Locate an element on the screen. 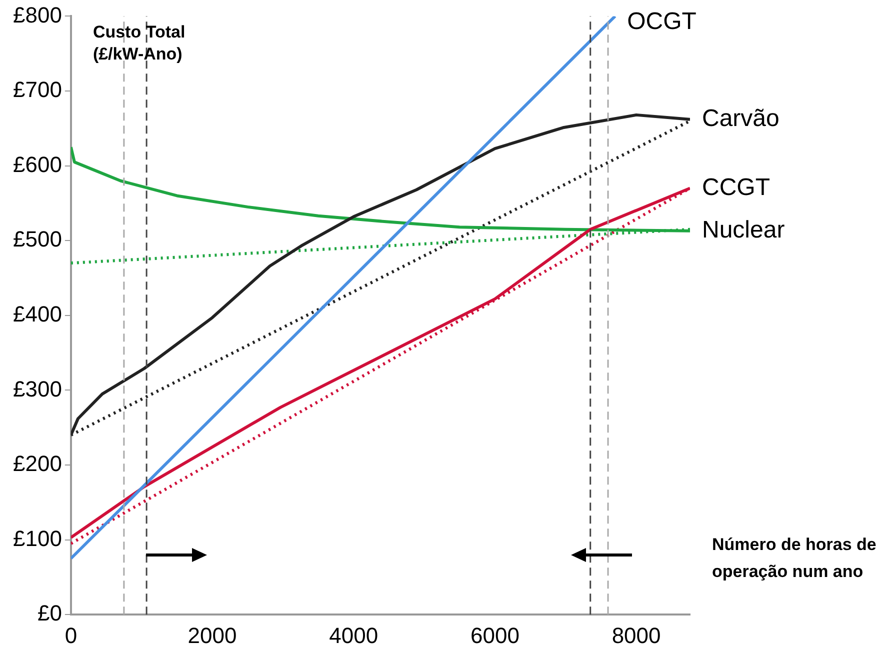 The width and height of the screenshot is (890, 659). y-tick-label: £500 is located at coordinates (37, 239).